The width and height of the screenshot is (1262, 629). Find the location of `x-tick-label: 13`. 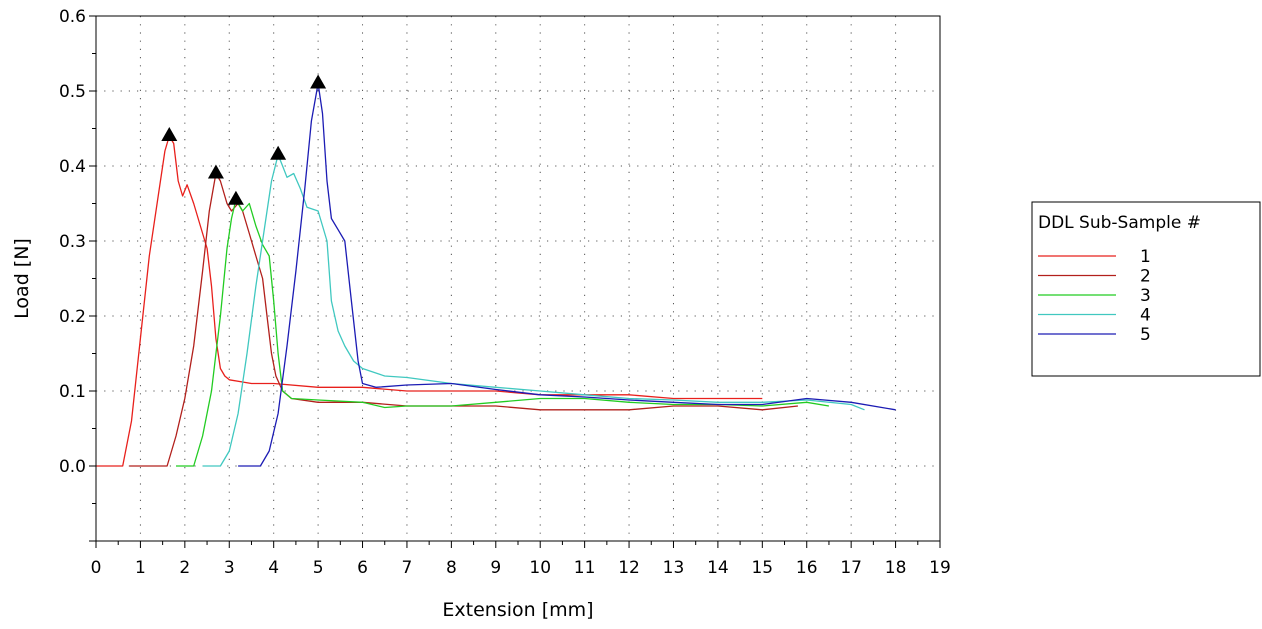

x-tick-label: 13 is located at coordinates (674, 568).